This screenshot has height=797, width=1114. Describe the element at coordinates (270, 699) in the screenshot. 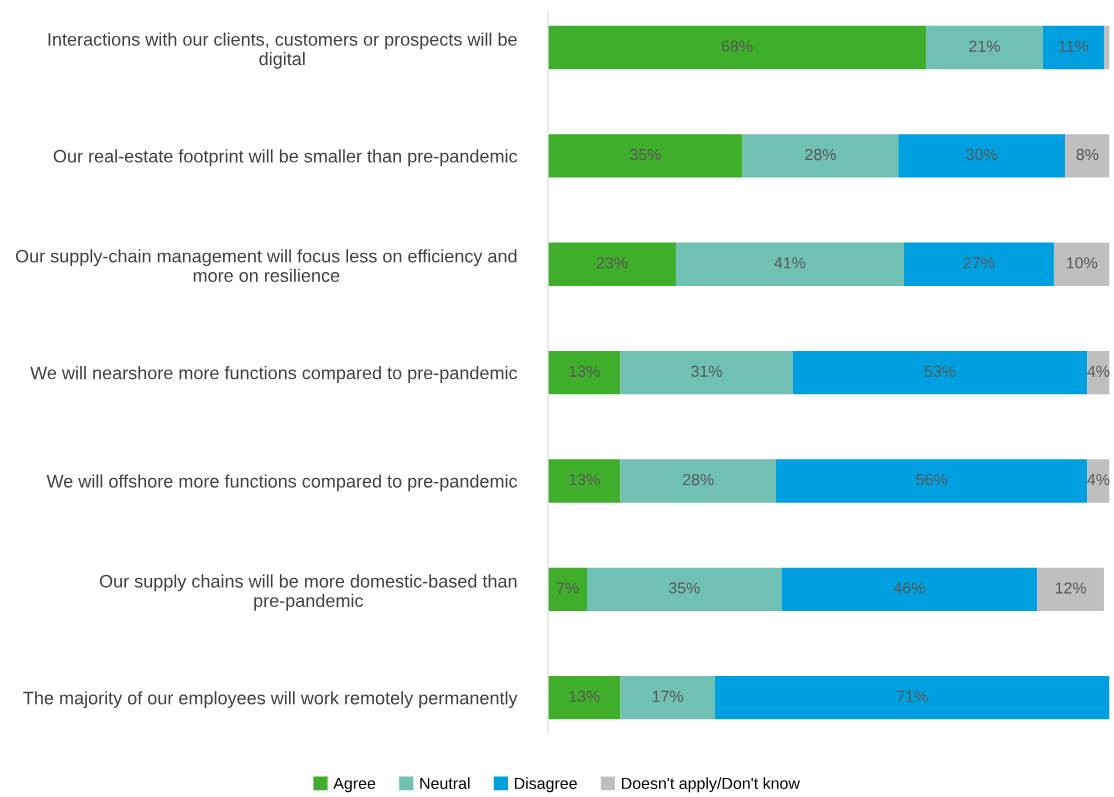

I see `y-tick-label: The majority of our employees will work remotely permanently` at that location.